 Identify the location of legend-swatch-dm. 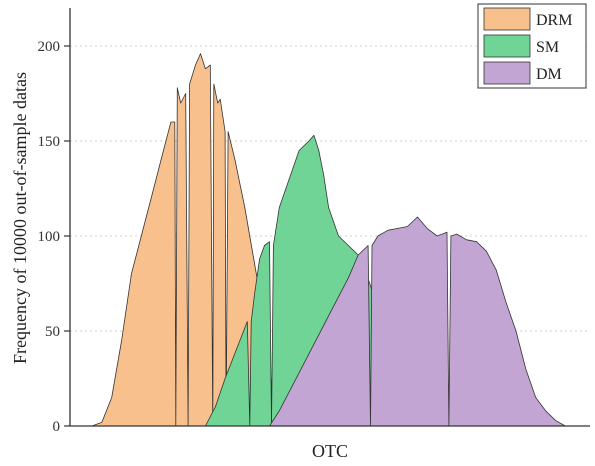
(507, 73).